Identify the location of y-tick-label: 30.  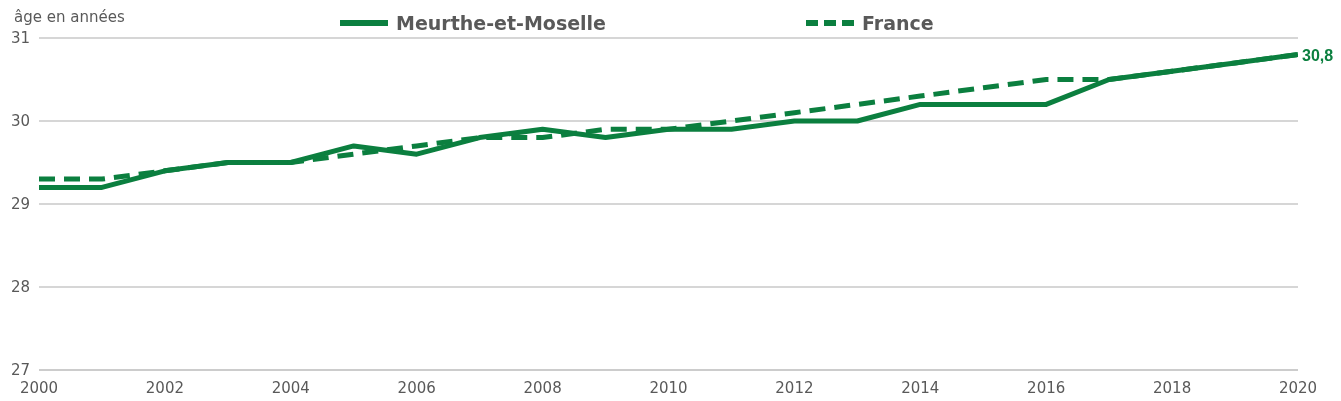
(20, 121).